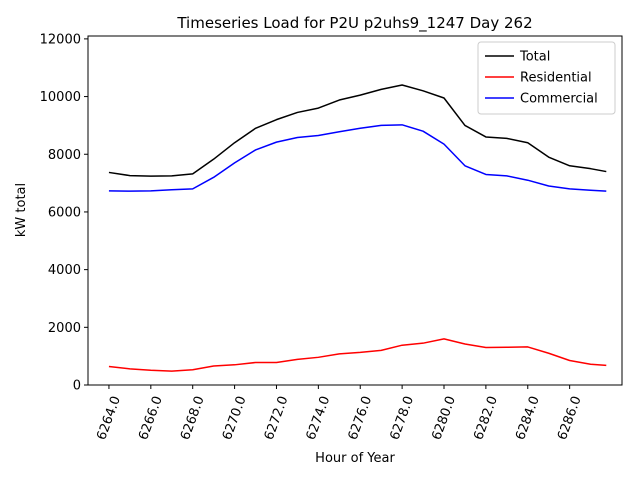 This screenshot has height=480, width=640. Describe the element at coordinates (486, 418) in the screenshot. I see `x-tick-label: 6282.0` at that location.